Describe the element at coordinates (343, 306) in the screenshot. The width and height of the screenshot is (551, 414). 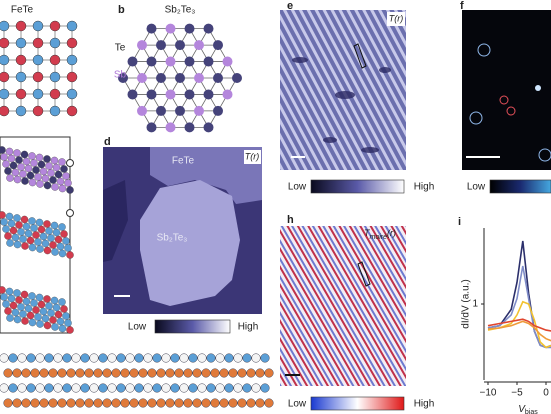
I see `moire-image` at that location.